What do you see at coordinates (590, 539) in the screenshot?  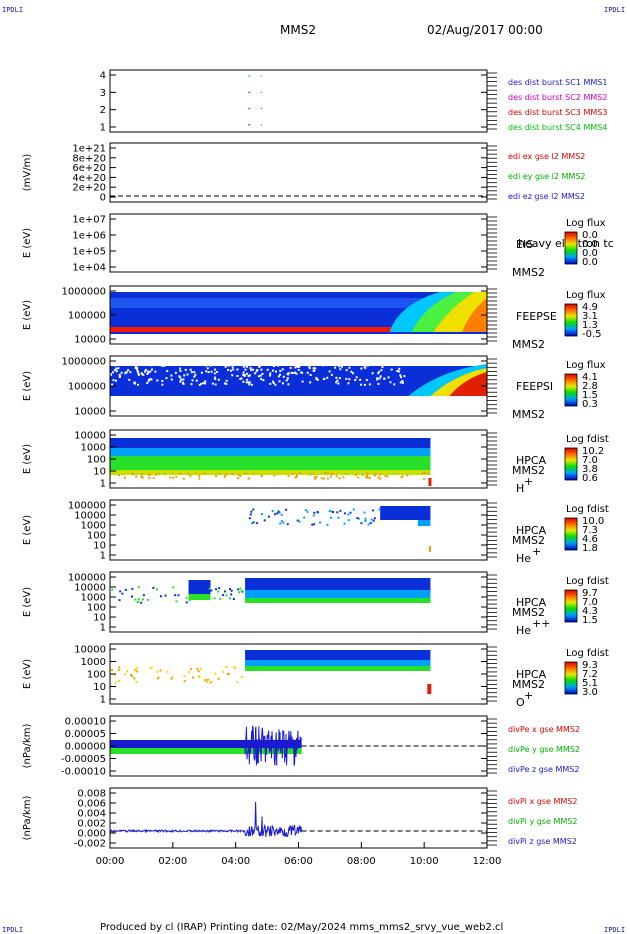 I see `colorbar-tick: 4.6` at bounding box center [590, 539].